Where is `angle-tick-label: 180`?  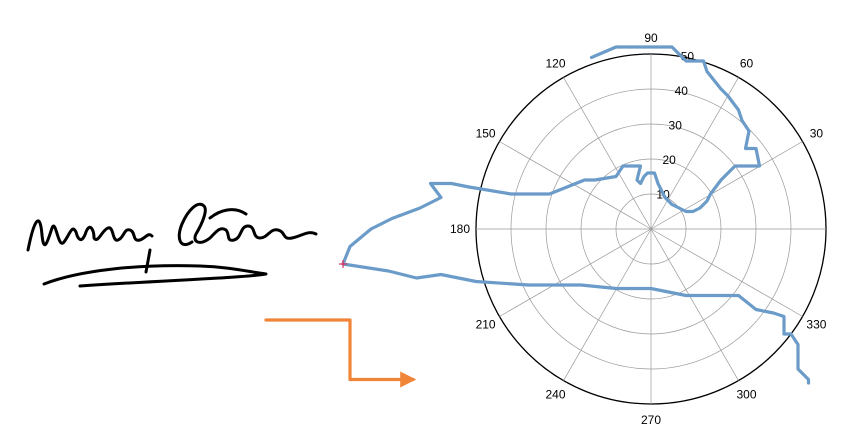 angle-tick-label: 180 is located at coordinates (460, 229).